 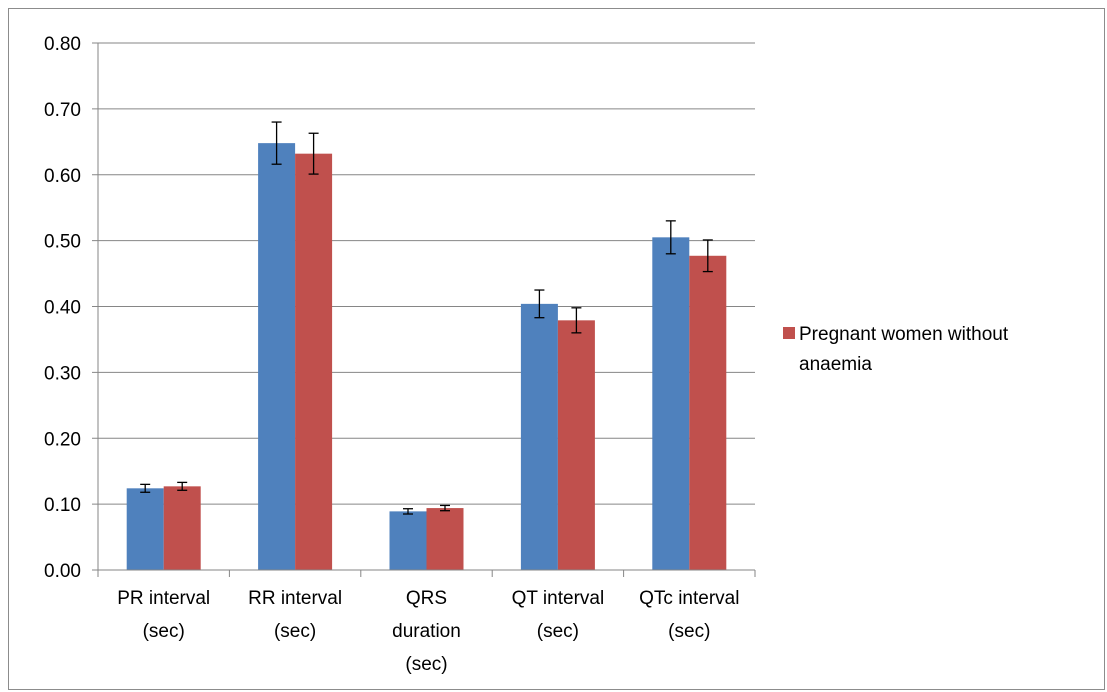 What do you see at coordinates (62, 439) in the screenshot?
I see `y-tick-label: 0.20` at bounding box center [62, 439].